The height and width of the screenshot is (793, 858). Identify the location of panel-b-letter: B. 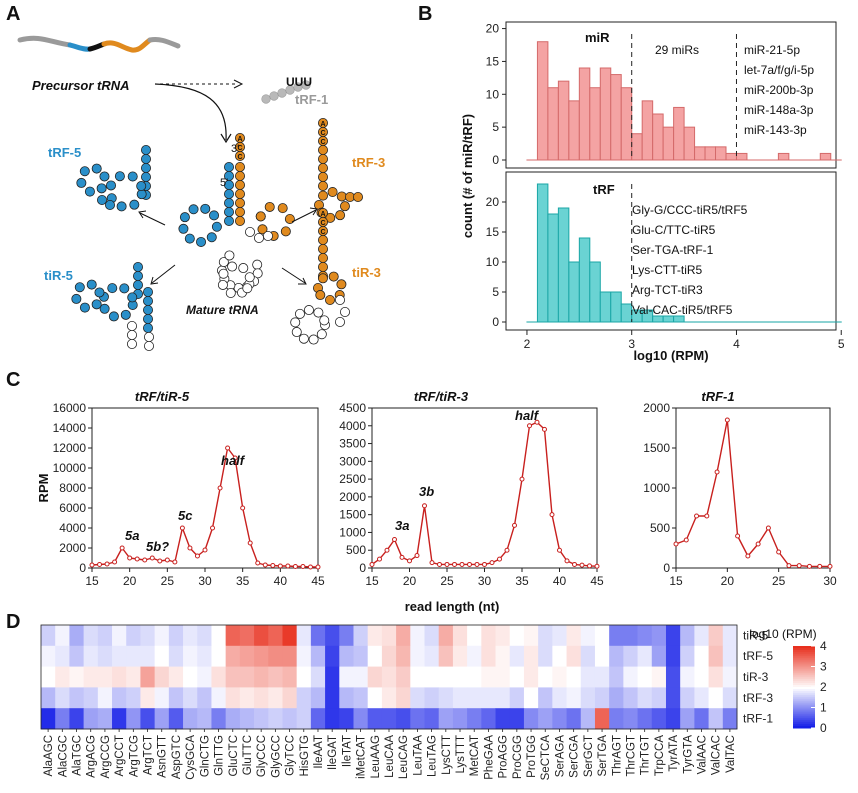
(425, 14).